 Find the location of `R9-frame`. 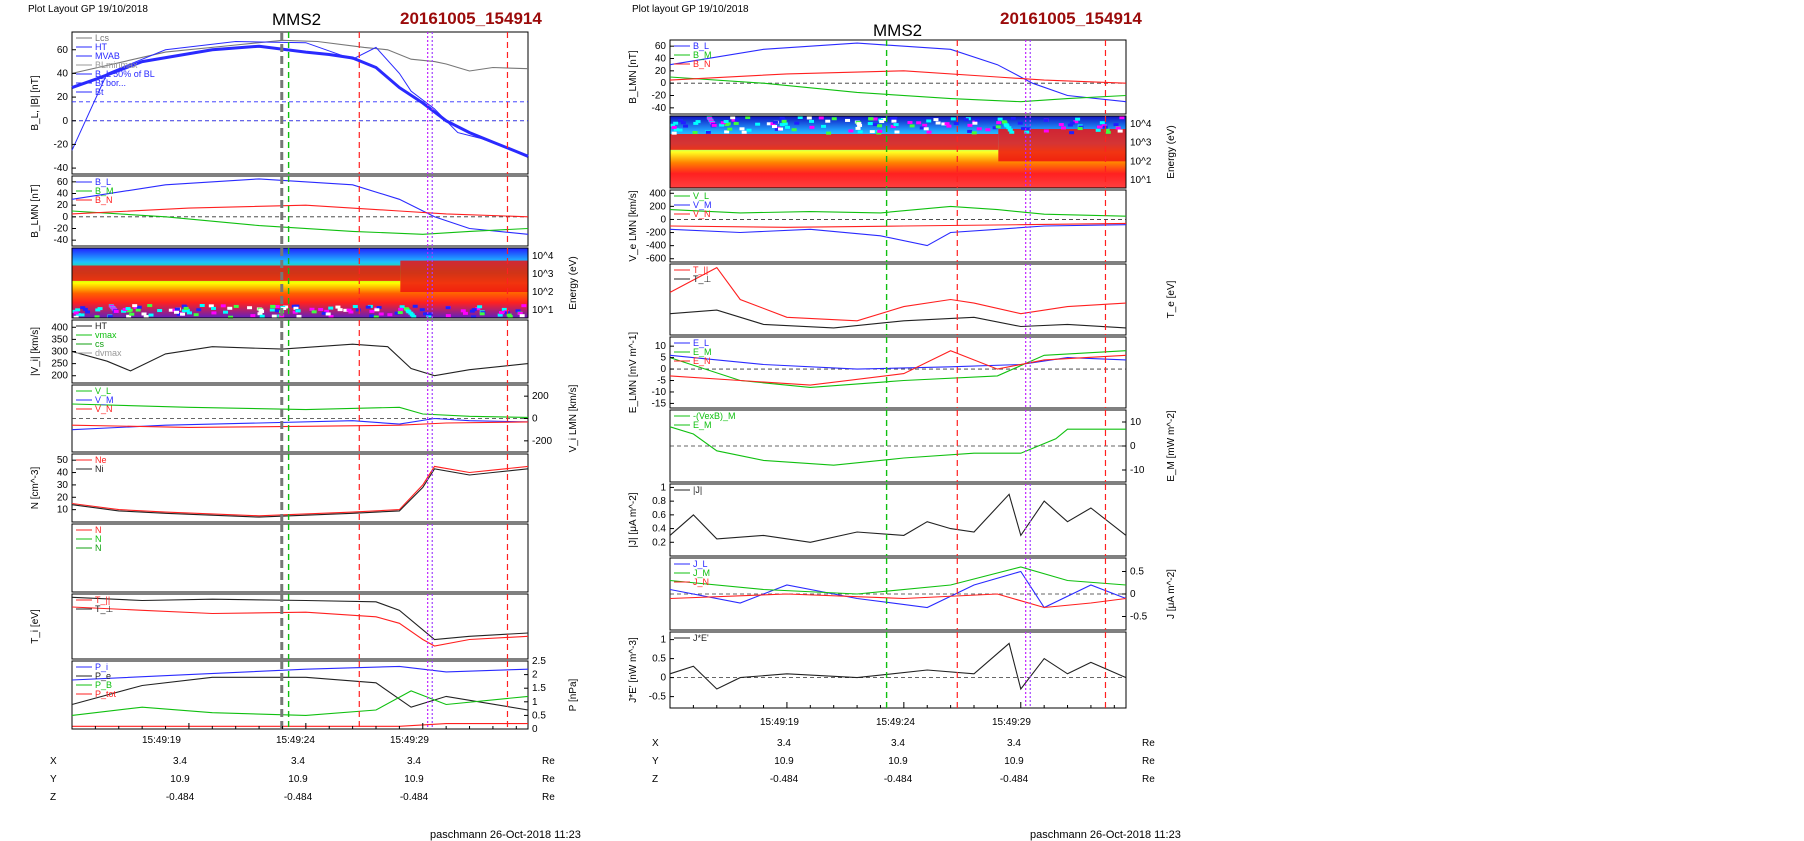

R9-frame is located at coordinates (898, 670).